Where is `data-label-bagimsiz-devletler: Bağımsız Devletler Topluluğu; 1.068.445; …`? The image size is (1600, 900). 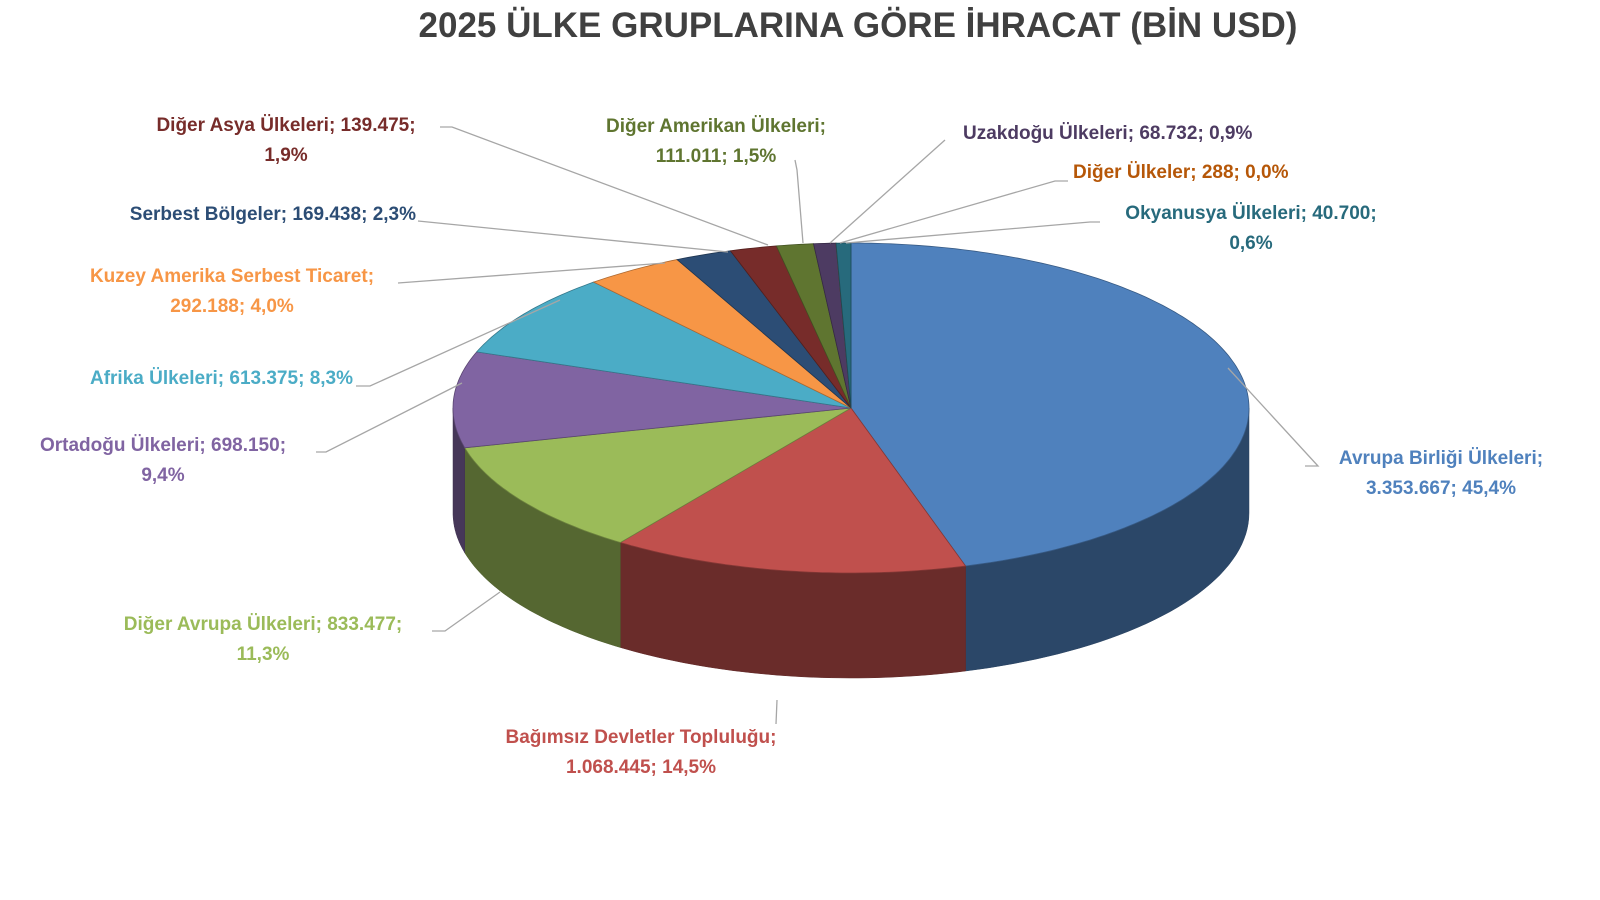 data-label-bagimsiz-devletler: Bağımsız Devletler Topluluğu; 1.068.445; … is located at coordinates (641, 752).